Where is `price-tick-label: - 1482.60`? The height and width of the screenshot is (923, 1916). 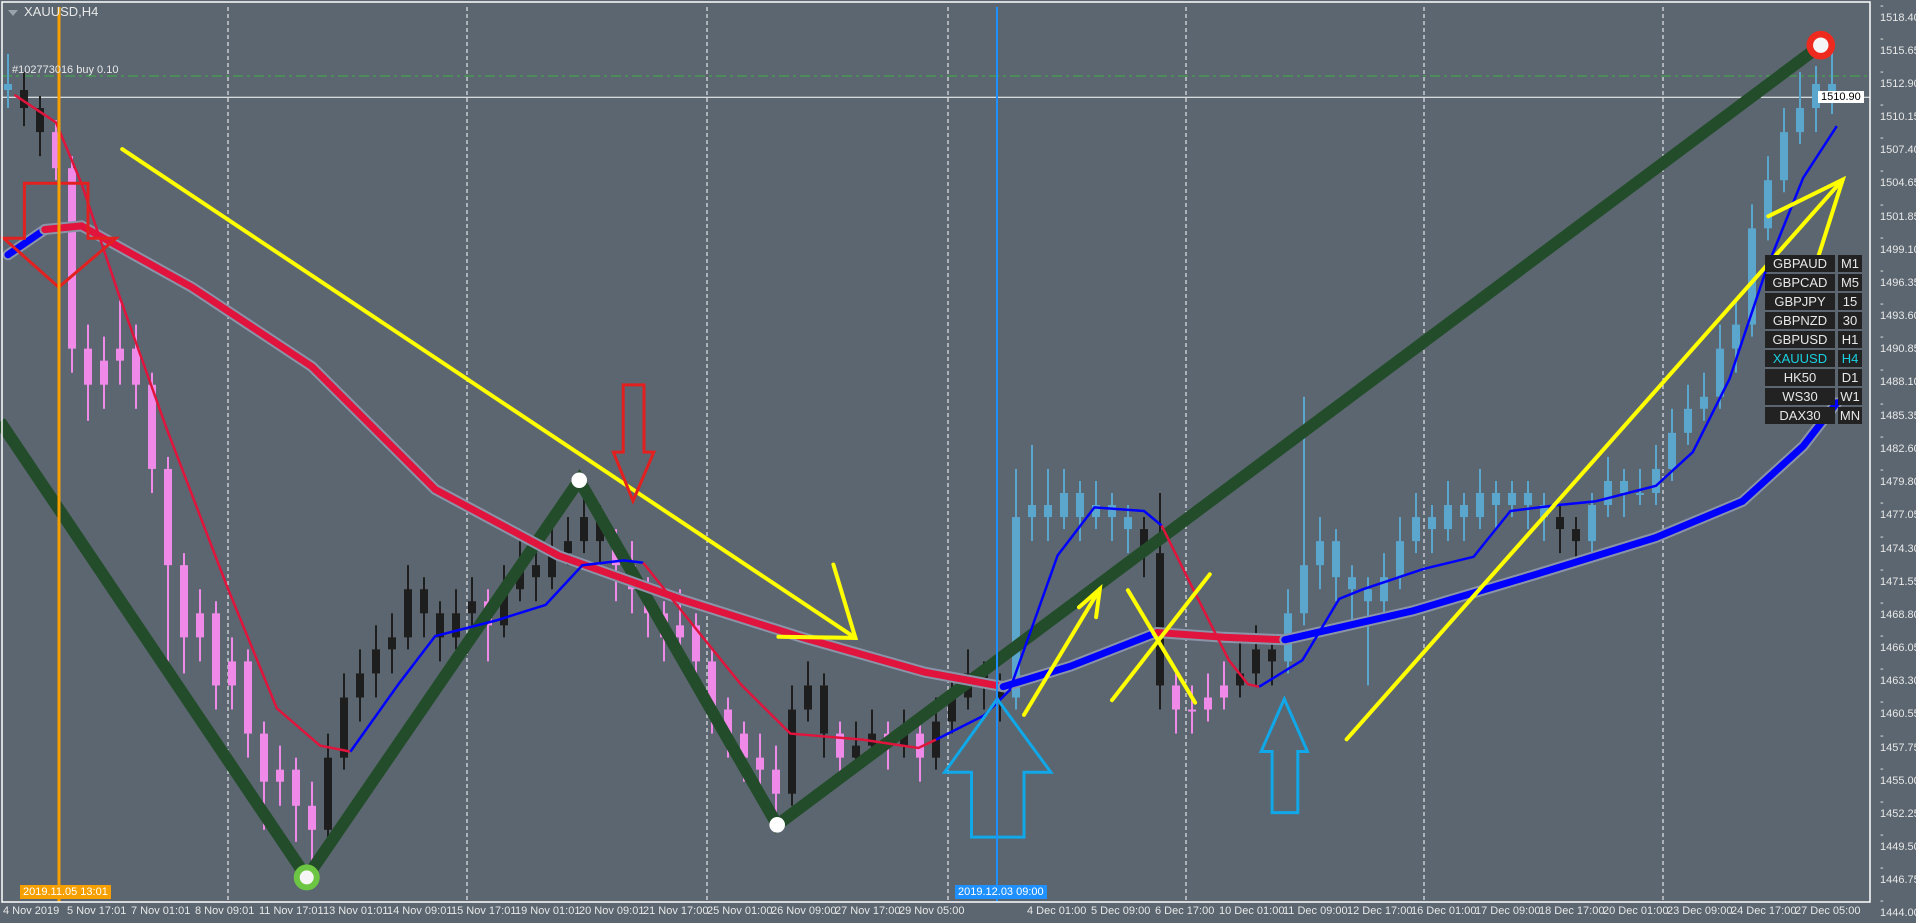
price-tick-label: - 1482.60 is located at coordinates (1898, 442).